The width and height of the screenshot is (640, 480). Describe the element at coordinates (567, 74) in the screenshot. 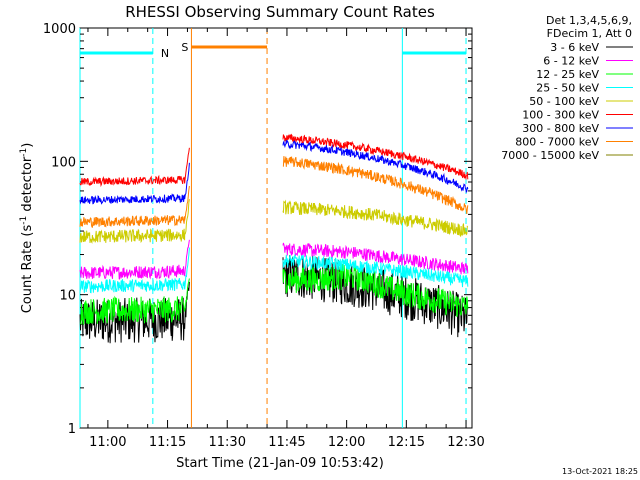

I see `legend-entry-label: 12 - 25 keV` at that location.